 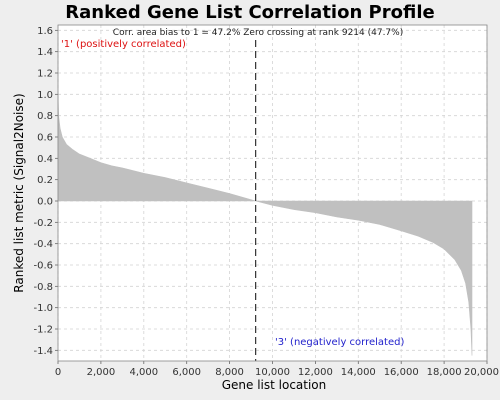 What do you see at coordinates (45, 138) in the screenshot?
I see `y-tick-label: 0.6` at bounding box center [45, 138].